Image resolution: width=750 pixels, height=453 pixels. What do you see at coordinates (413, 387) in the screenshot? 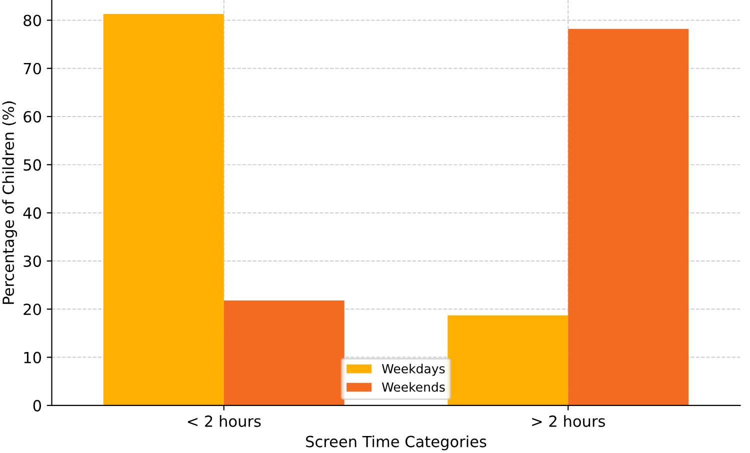
I see `legend-label: Weekends` at bounding box center [413, 387].